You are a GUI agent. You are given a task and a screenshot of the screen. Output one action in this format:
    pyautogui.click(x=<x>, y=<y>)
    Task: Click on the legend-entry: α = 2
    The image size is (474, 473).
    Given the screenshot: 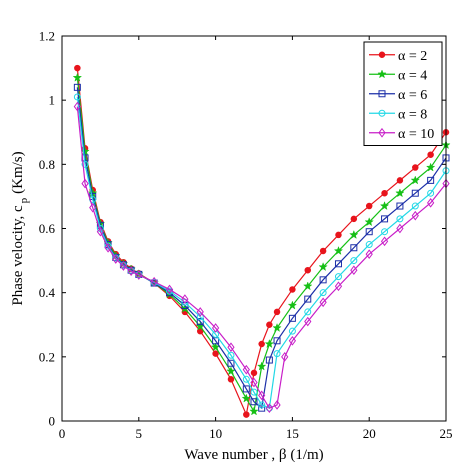 What is the action you would take?
    pyautogui.click(x=398, y=56)
    